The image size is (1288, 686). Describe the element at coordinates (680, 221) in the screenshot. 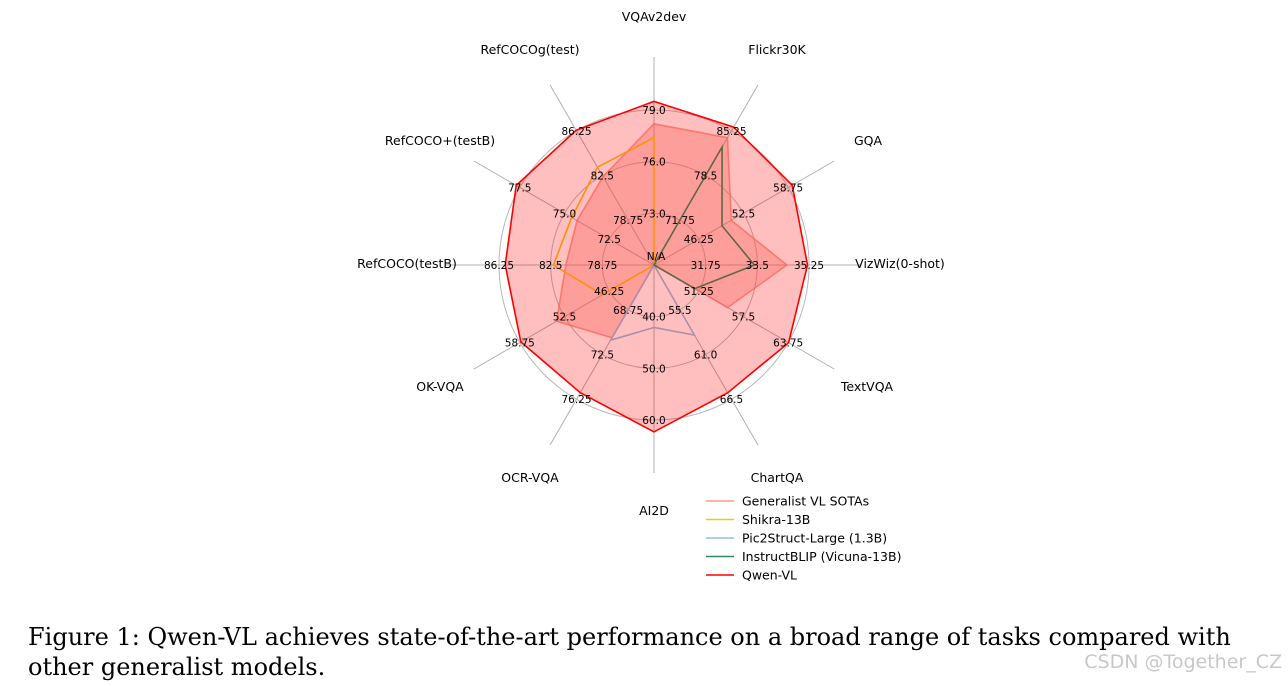

I see `tick-label: 71.75` at that location.